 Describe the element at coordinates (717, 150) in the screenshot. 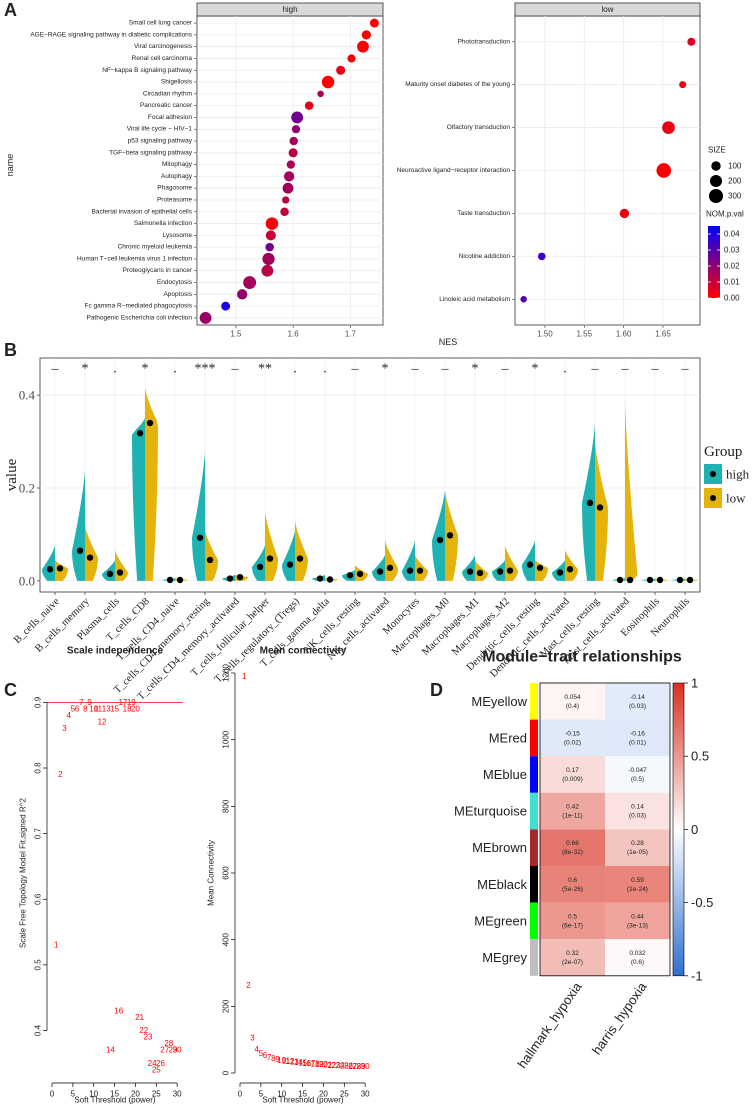

I see `size-legend-title: SIZE` at that location.